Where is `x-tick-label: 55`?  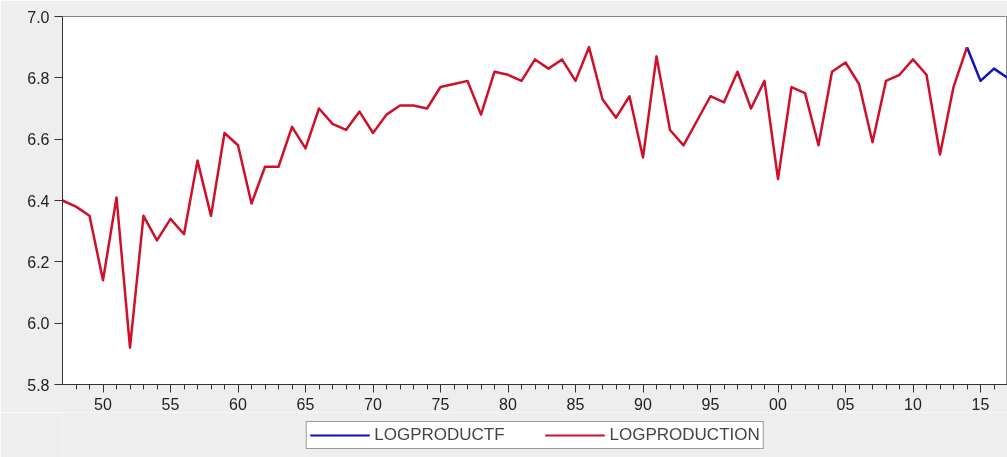 x-tick-label: 55 is located at coordinates (170, 404).